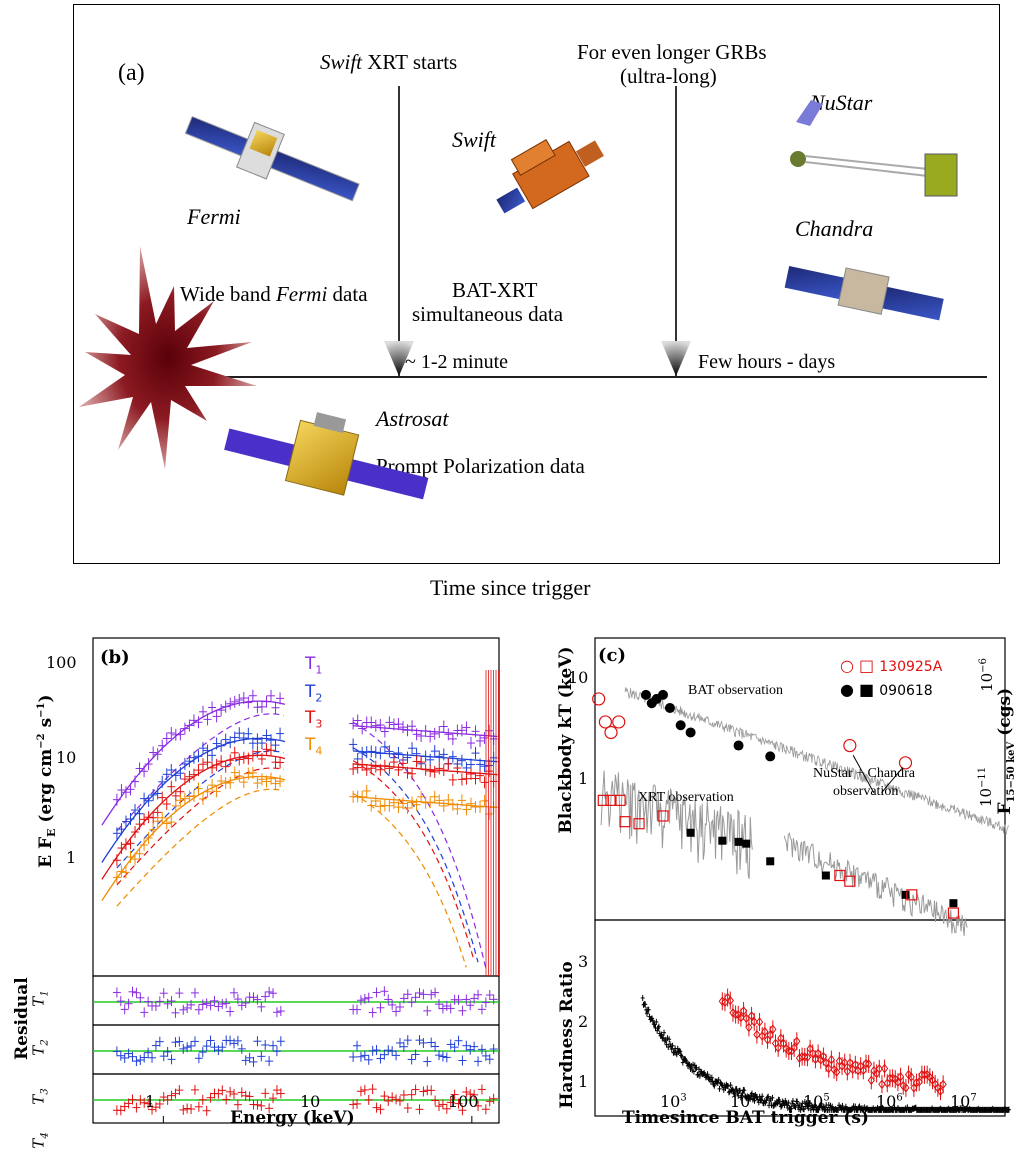 This screenshot has height=1149, width=1024. Describe the element at coordinates (412, 418) in the screenshot. I see `astrosat-label: Astrosat` at that location.